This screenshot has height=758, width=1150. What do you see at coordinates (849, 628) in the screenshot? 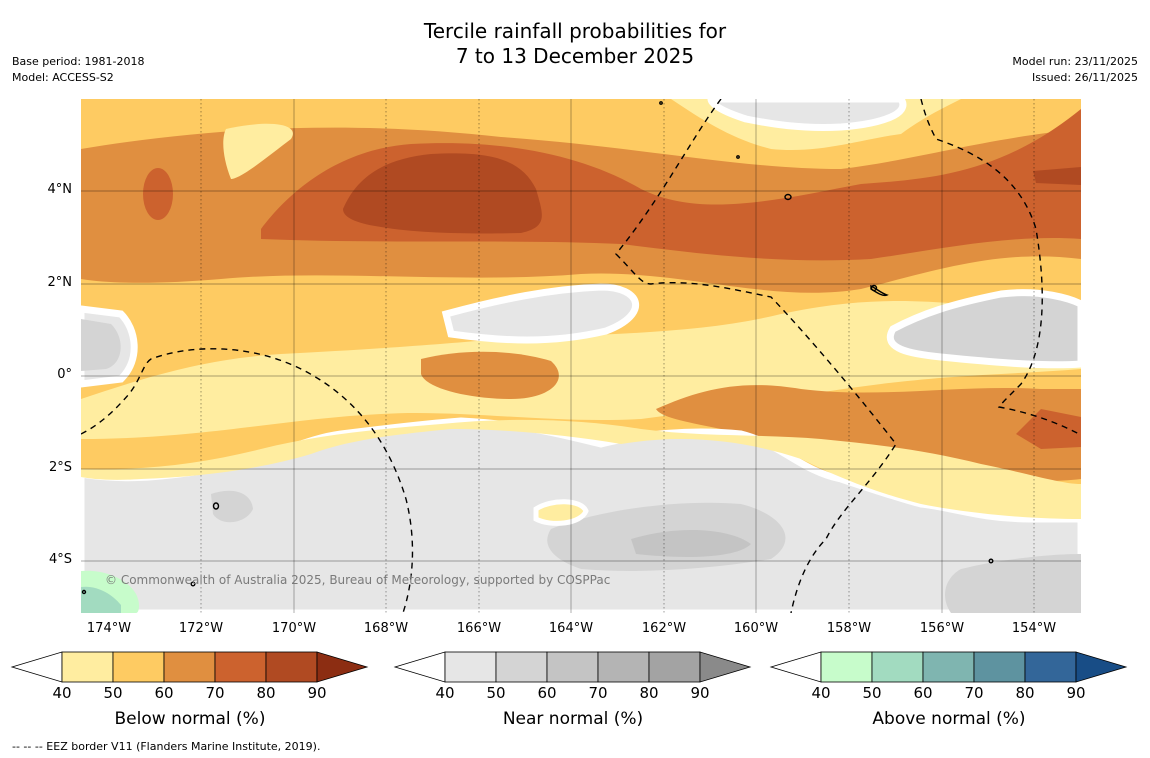
I see `lon-label-158w: 158°W` at bounding box center [849, 628].